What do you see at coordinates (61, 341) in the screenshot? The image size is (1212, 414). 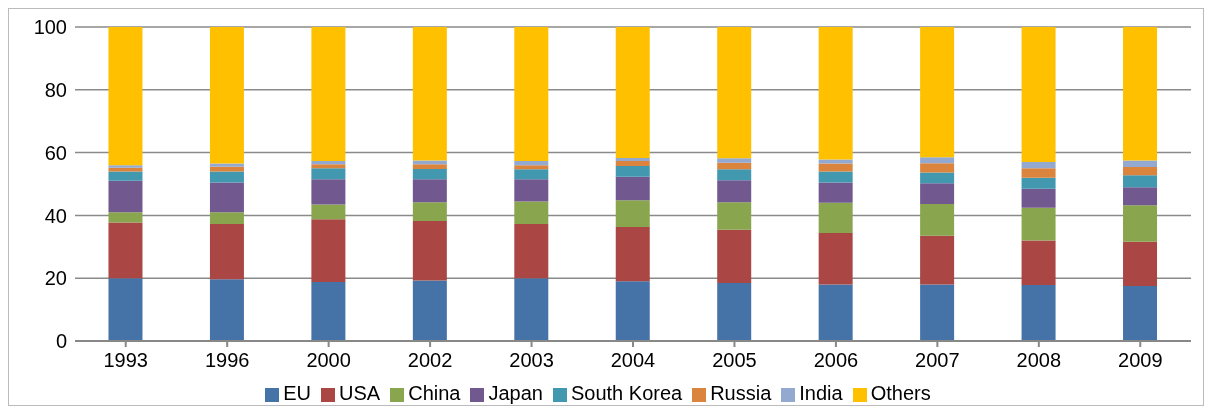 I see `y-tick-label: 0` at bounding box center [61, 341].